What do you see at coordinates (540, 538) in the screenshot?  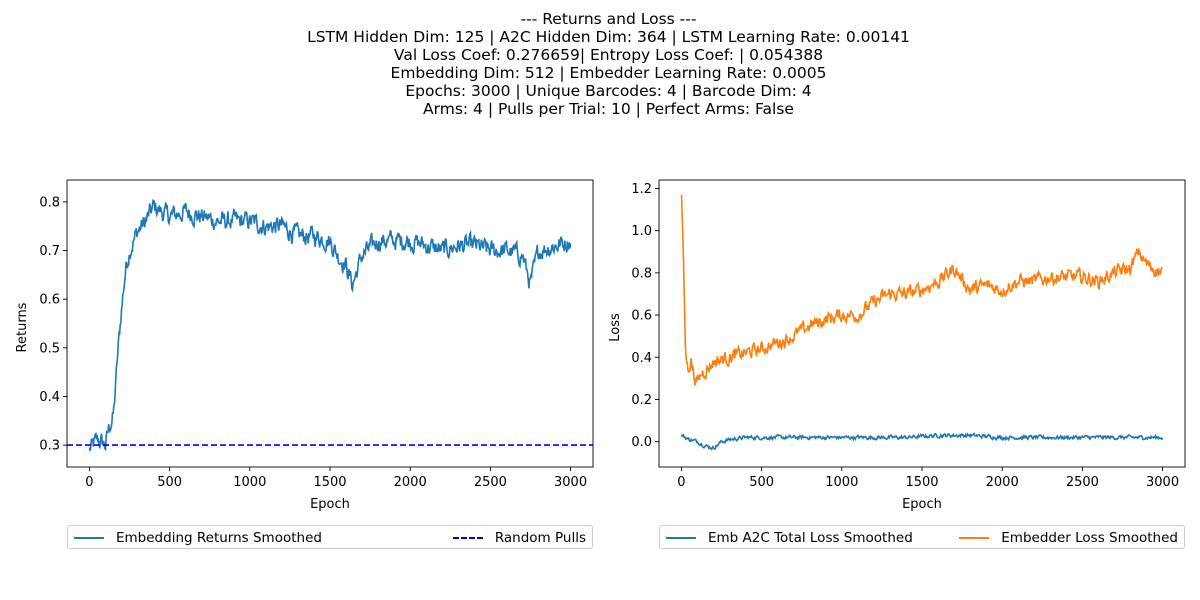 I see `legend-label: Random Pulls` at bounding box center [540, 538].